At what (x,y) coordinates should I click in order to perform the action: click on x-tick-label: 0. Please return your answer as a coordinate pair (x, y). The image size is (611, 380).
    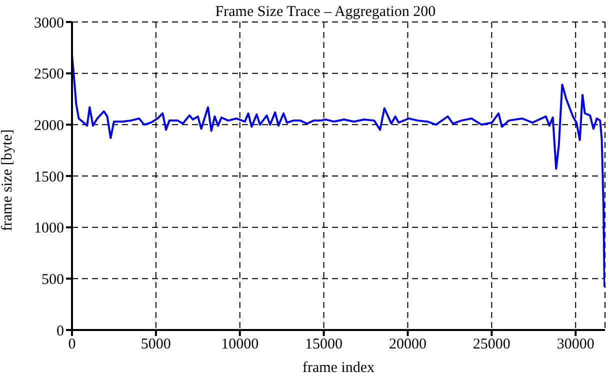
    Looking at the image, I should click on (72, 344).